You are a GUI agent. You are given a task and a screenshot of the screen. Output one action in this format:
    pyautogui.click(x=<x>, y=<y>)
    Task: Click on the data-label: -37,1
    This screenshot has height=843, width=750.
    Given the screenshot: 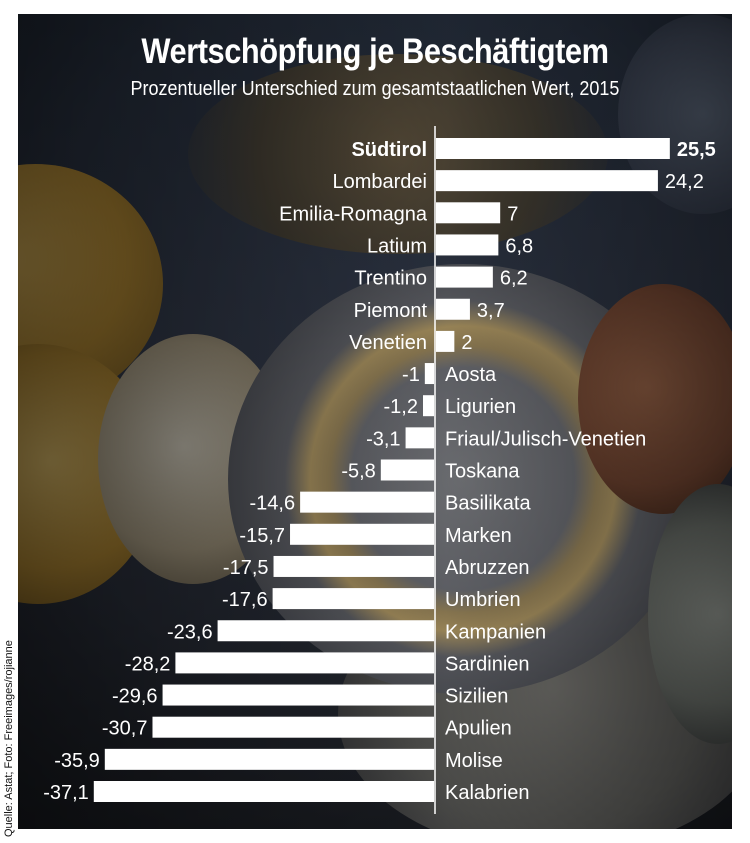 What is the action you would take?
    pyautogui.click(x=66, y=793)
    